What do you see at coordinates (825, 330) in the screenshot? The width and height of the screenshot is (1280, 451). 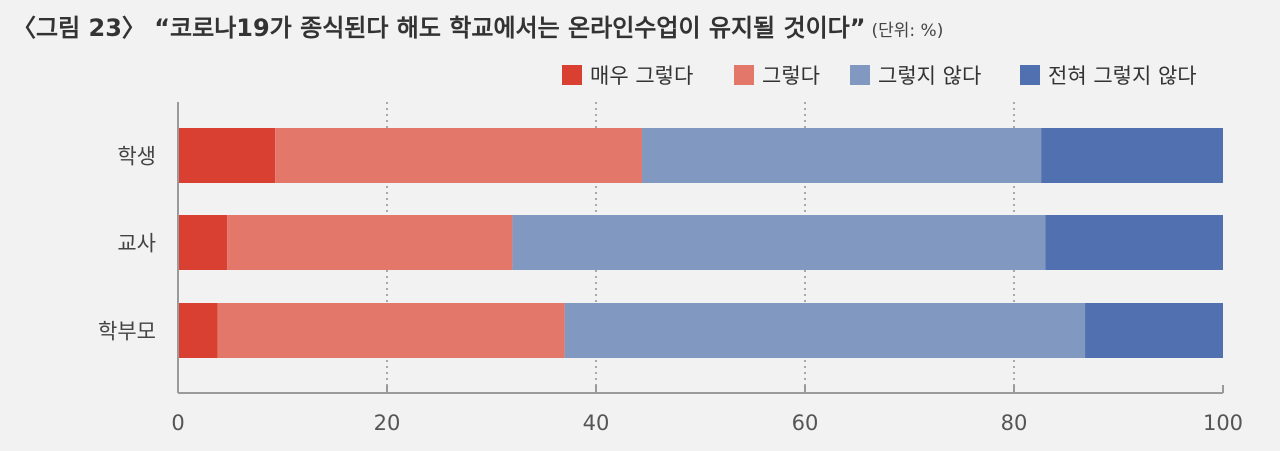 I see `bar-학부모-그렇지-않다` at bounding box center [825, 330].